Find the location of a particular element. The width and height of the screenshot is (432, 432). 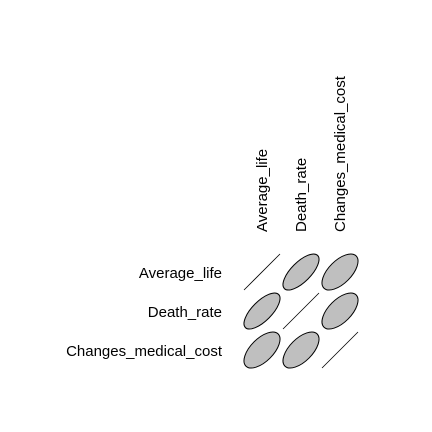

row-label-death-rate: Death_rate is located at coordinates (185, 312).